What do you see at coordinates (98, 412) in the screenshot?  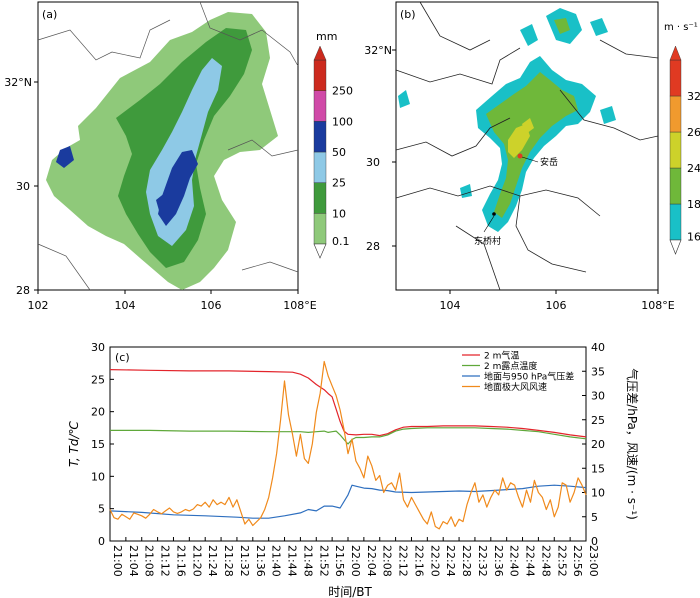 I see `left-y-tick-label: 20` at bounding box center [98, 412].